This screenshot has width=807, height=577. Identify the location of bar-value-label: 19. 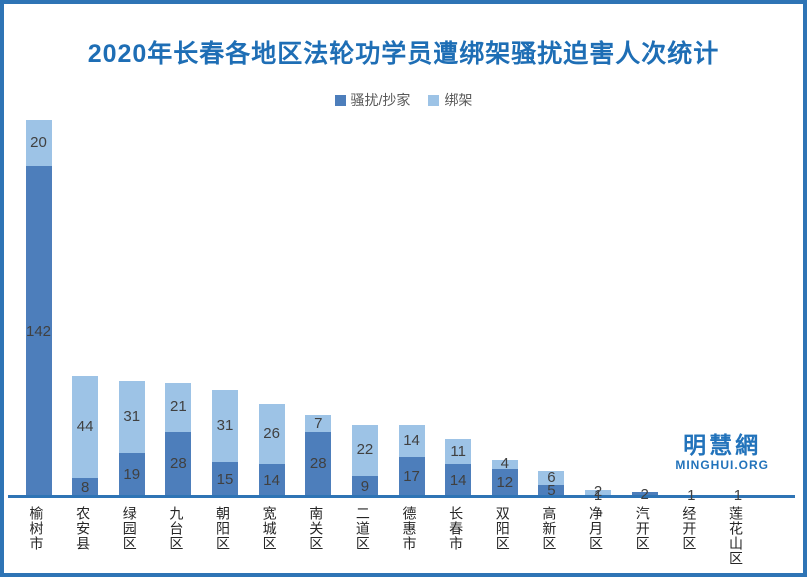
(132, 474).